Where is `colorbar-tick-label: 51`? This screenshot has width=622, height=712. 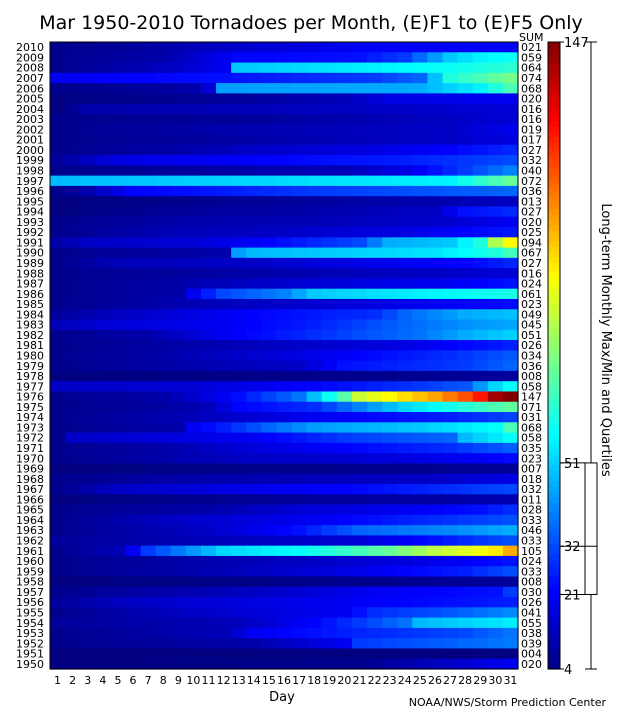
colorbar-tick-label: 51 is located at coordinates (572, 464).